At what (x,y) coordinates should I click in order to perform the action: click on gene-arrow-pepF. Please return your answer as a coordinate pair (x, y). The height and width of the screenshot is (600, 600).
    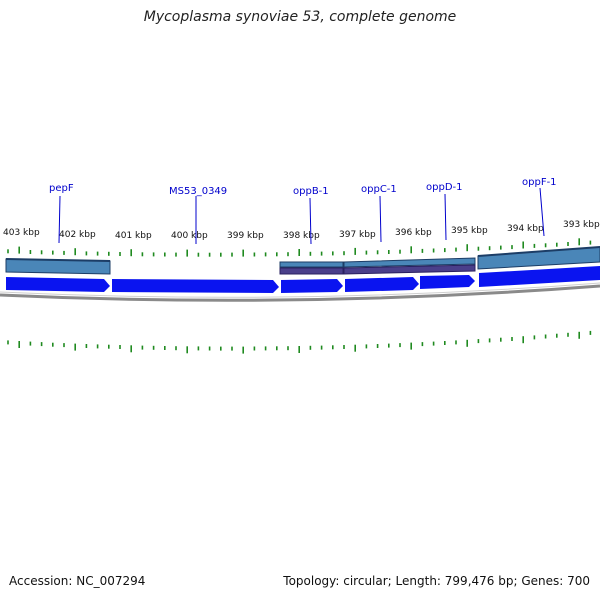
    Looking at the image, I should click on (58, 284).